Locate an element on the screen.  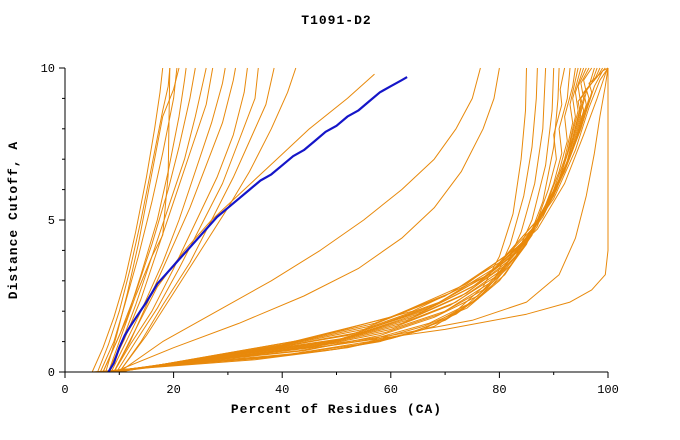
chart-title: T1091-D2 is located at coordinates (336, 20).